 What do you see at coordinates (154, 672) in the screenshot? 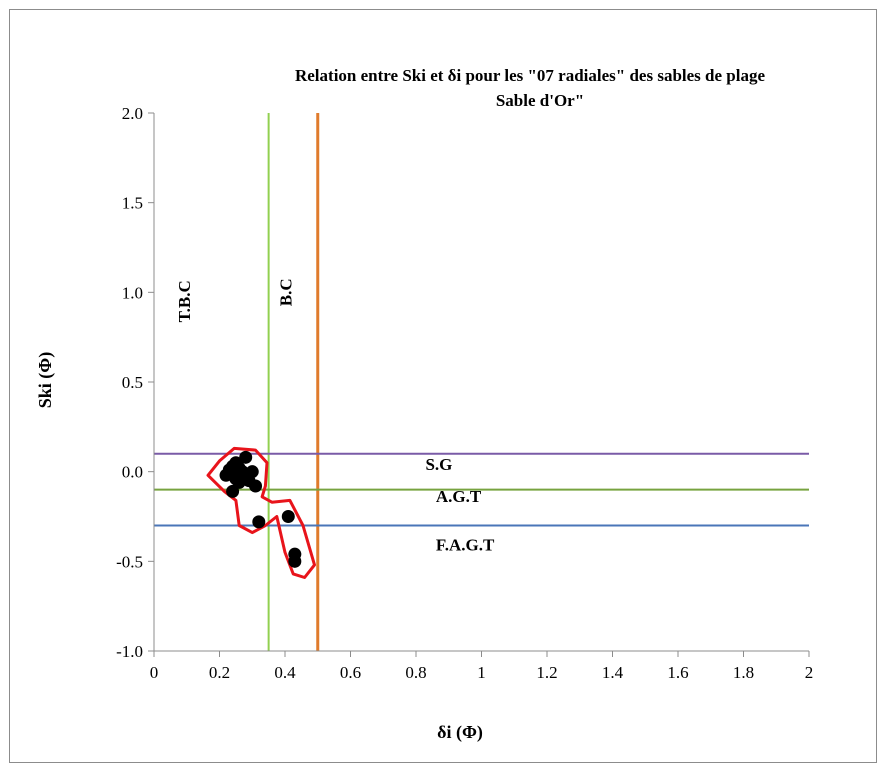
I see `x-tick-label: 0` at bounding box center [154, 672].